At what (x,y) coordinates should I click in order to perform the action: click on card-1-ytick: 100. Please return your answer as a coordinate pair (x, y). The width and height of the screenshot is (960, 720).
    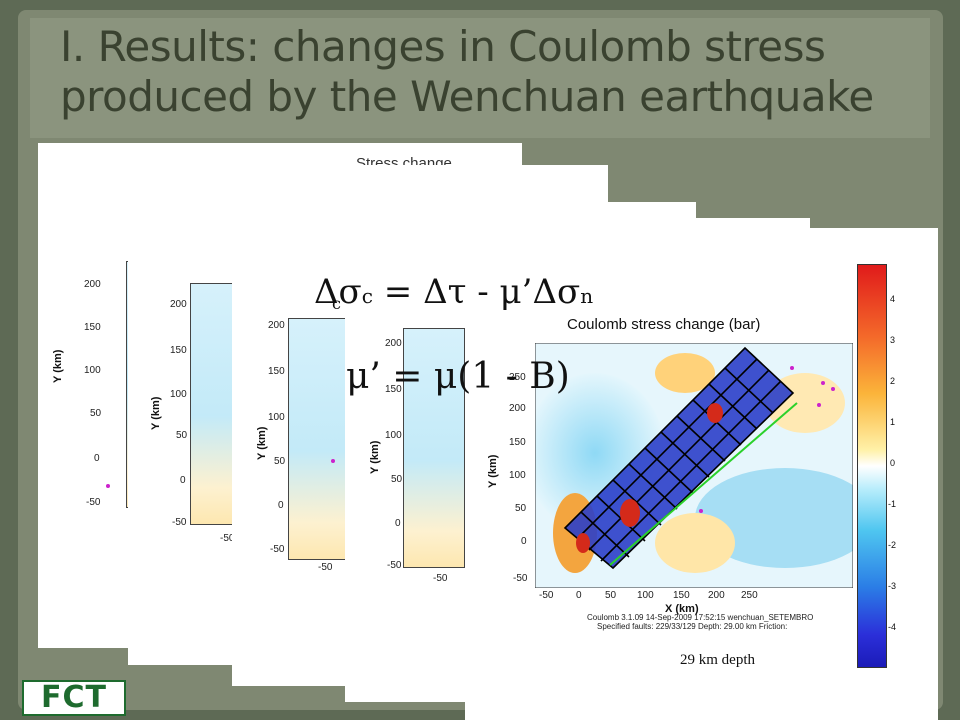
    Looking at the image, I should click on (92, 370).